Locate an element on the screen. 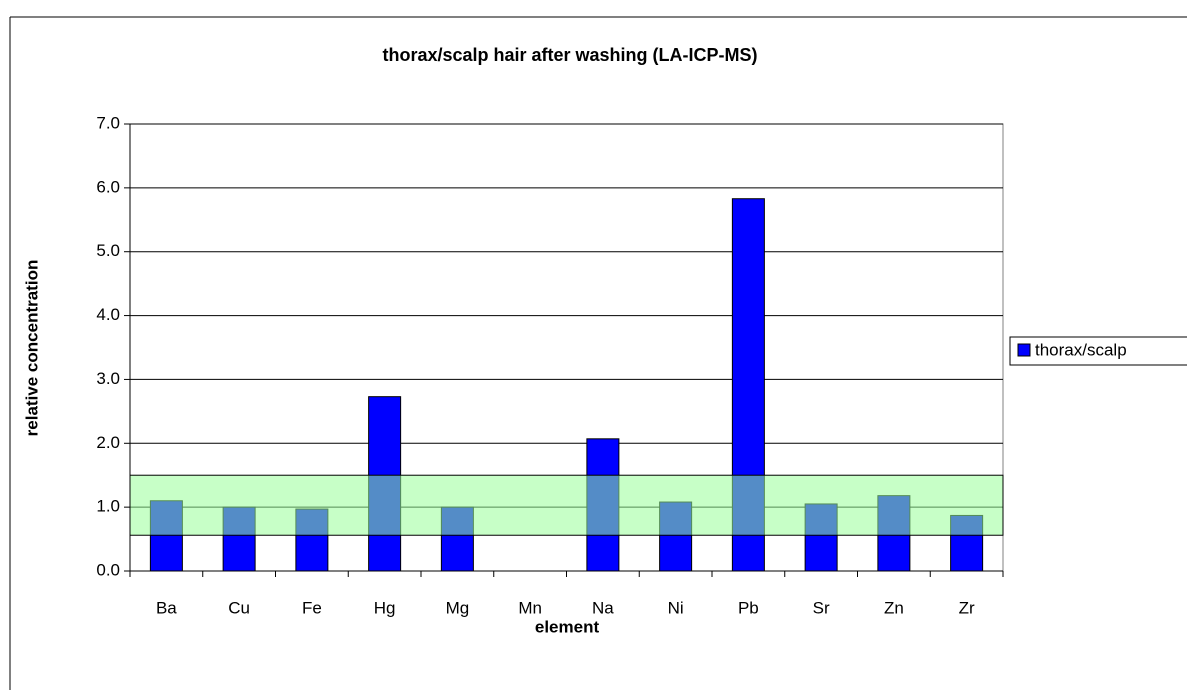 The image size is (1187, 690). y-tick-label: 6.0 is located at coordinates (108, 186).